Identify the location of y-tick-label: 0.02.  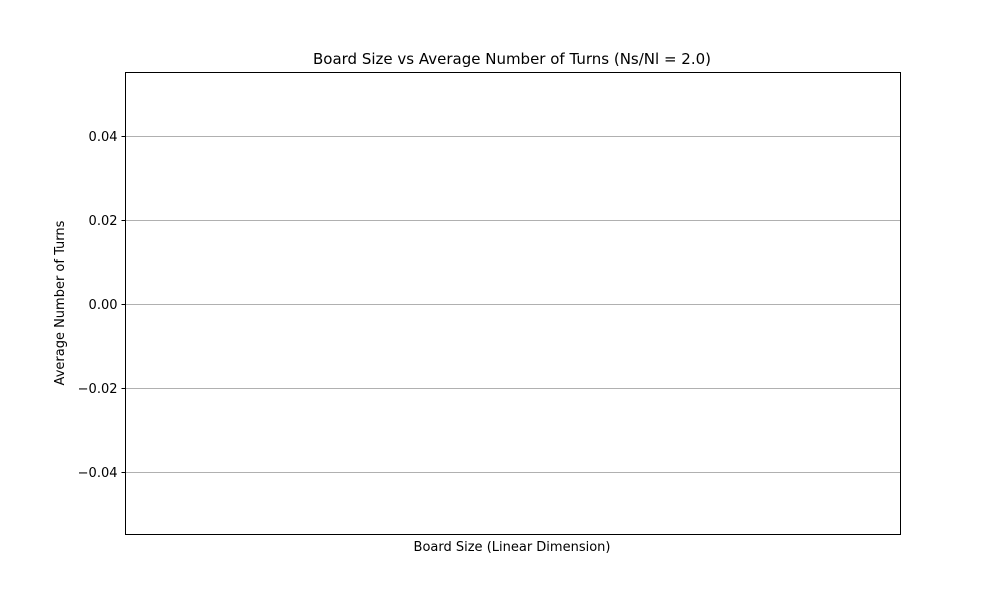
(103, 221).